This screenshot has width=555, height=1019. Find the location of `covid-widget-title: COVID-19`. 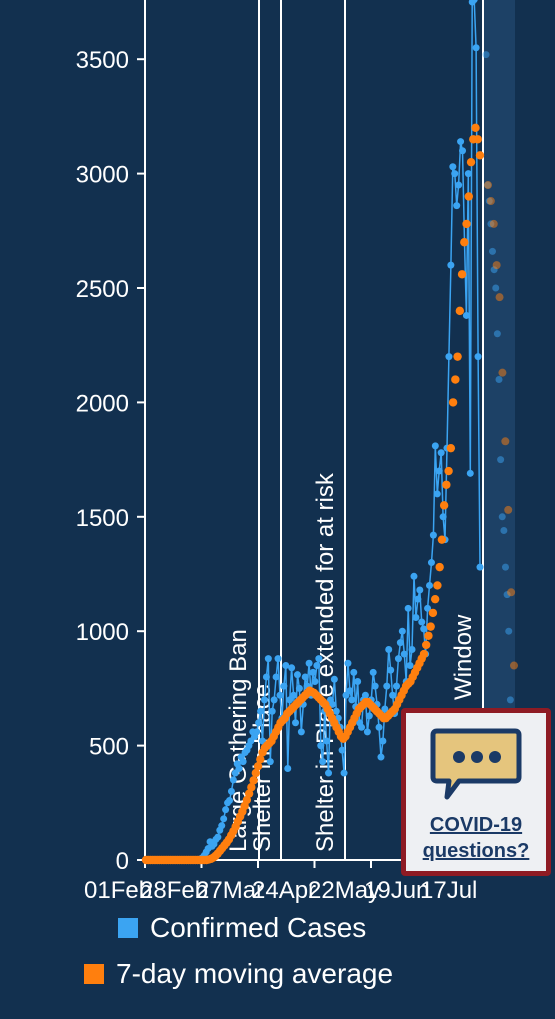

covid-widget-title: COVID-19 is located at coordinates (476, 825).